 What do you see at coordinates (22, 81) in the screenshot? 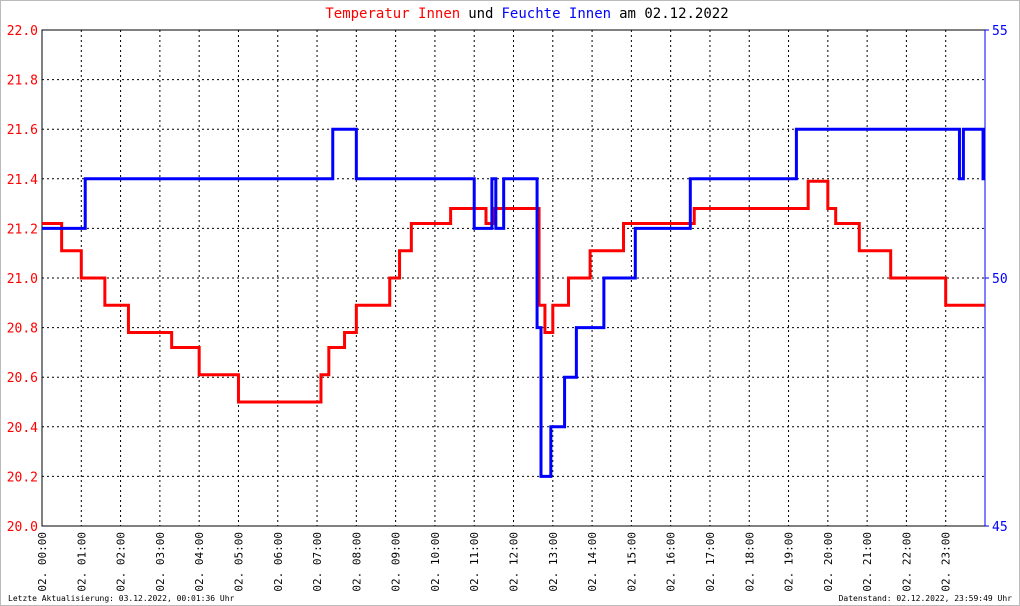
I see `y-tick-label: 21.8` at bounding box center [22, 81].